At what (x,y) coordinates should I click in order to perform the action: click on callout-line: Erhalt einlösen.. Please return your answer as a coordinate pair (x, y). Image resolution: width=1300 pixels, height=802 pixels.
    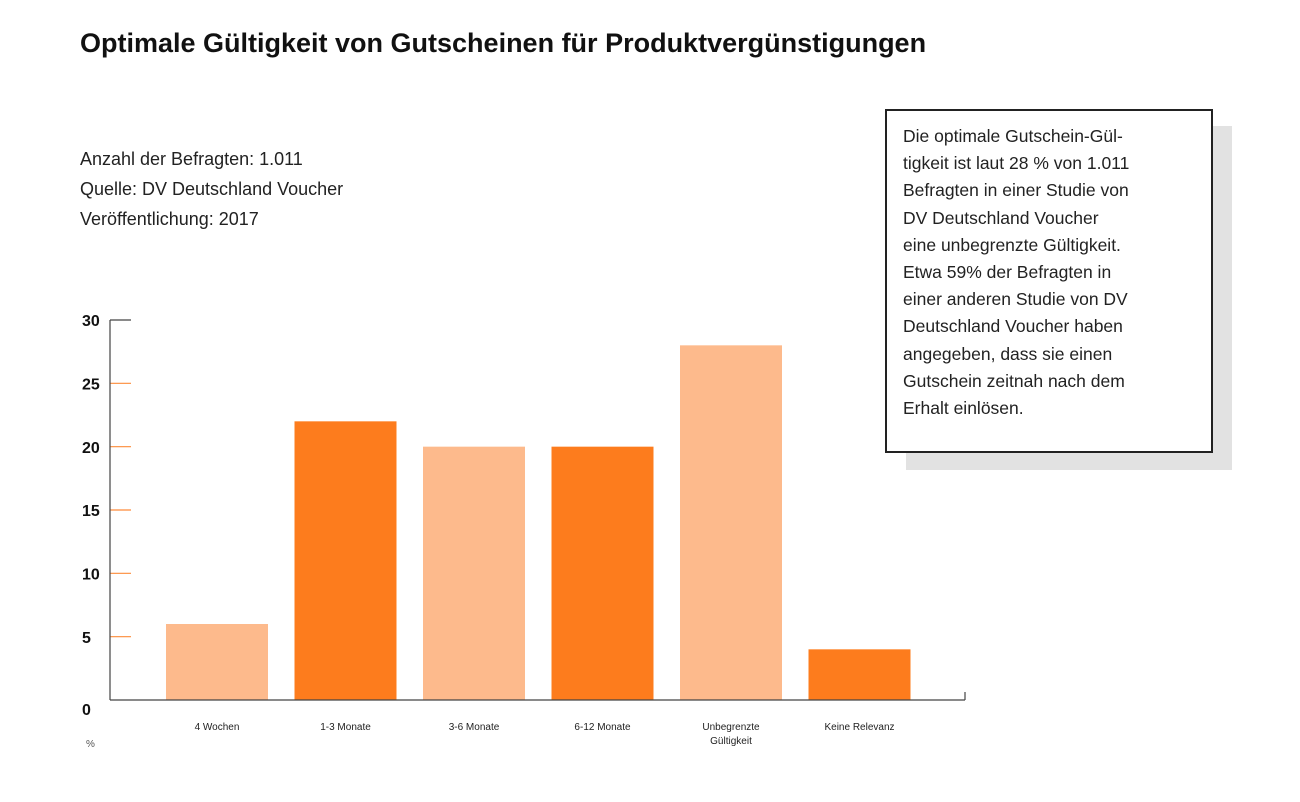
    Looking at the image, I should click on (963, 408).